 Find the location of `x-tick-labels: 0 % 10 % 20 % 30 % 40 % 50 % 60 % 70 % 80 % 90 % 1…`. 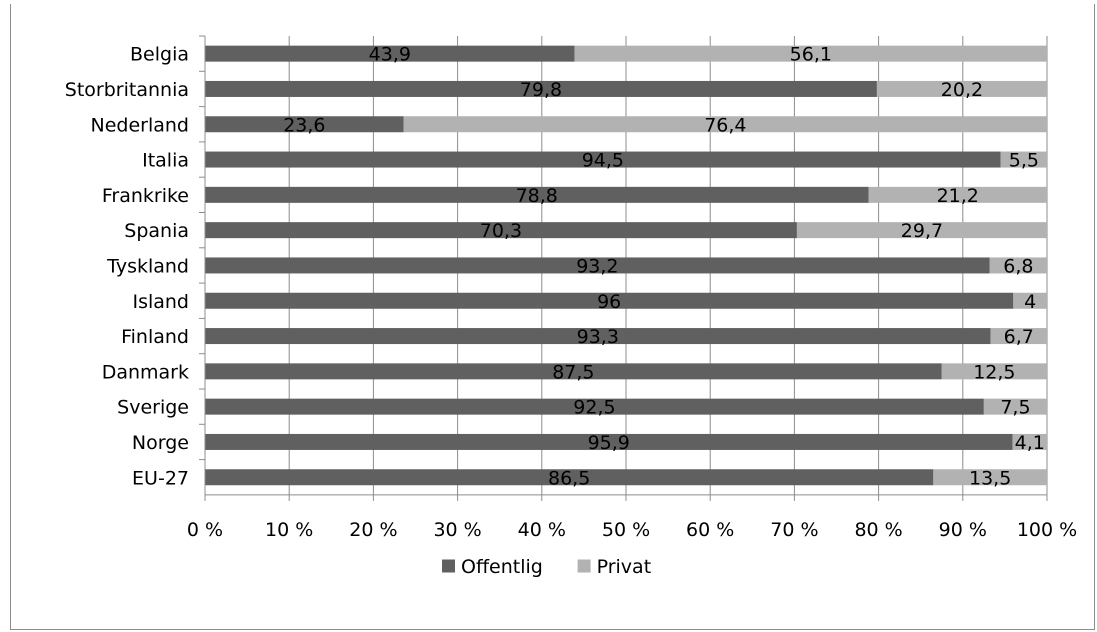

x-tick-labels: 0 % 10 % 20 % 30 % 40 % 50 % 60 % 70 % 80 % 90 % 1… is located at coordinates (632, 530).